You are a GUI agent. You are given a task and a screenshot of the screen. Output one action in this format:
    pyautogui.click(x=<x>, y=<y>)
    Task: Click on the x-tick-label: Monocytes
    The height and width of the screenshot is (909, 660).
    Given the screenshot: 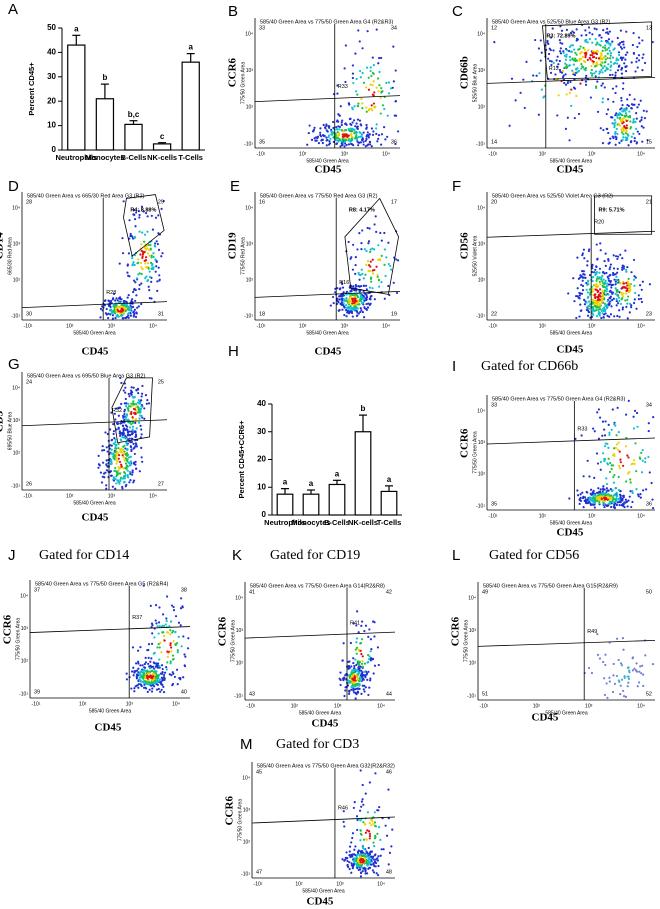 What is the action you would take?
    pyautogui.click(x=104, y=157)
    